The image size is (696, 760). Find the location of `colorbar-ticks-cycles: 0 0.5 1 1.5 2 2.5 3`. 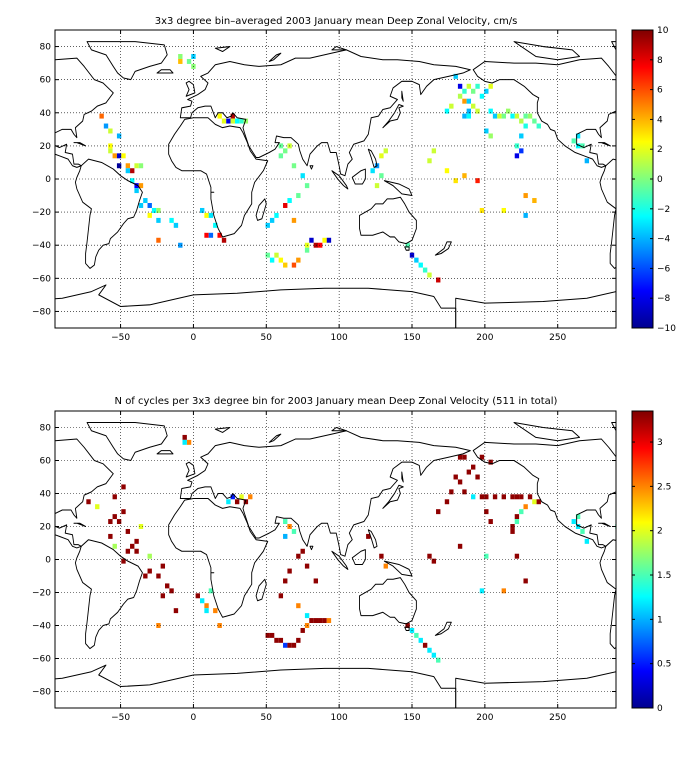

colorbar-ticks-cycles: 0 0.5 1 1.5 2 2.5 3 is located at coordinates (651, 576).